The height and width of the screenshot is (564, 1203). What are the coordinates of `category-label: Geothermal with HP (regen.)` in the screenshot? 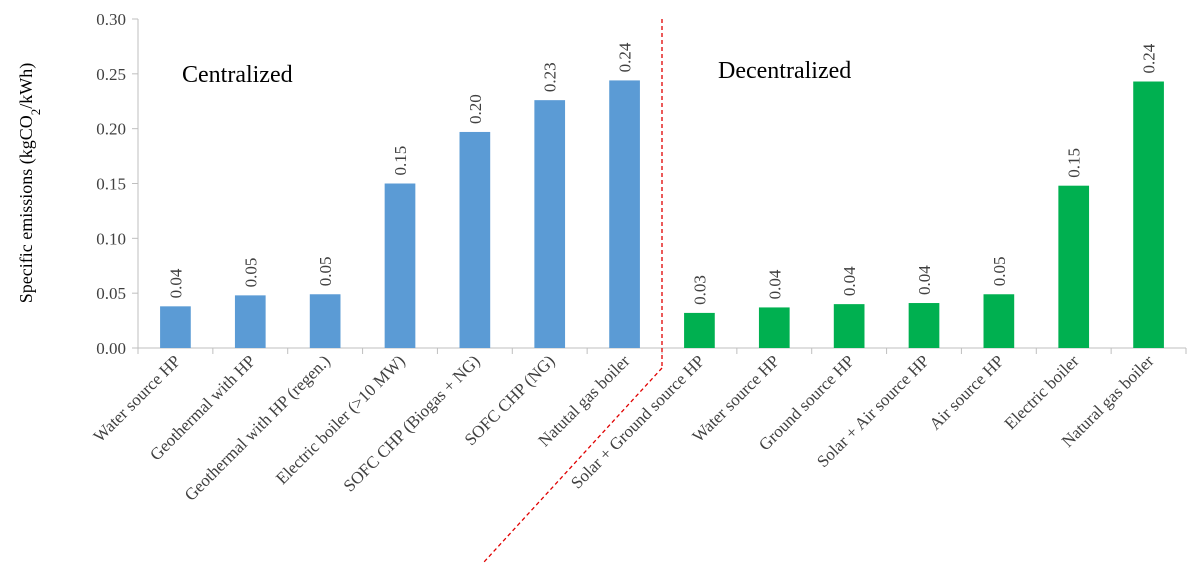 It's located at (257, 427).